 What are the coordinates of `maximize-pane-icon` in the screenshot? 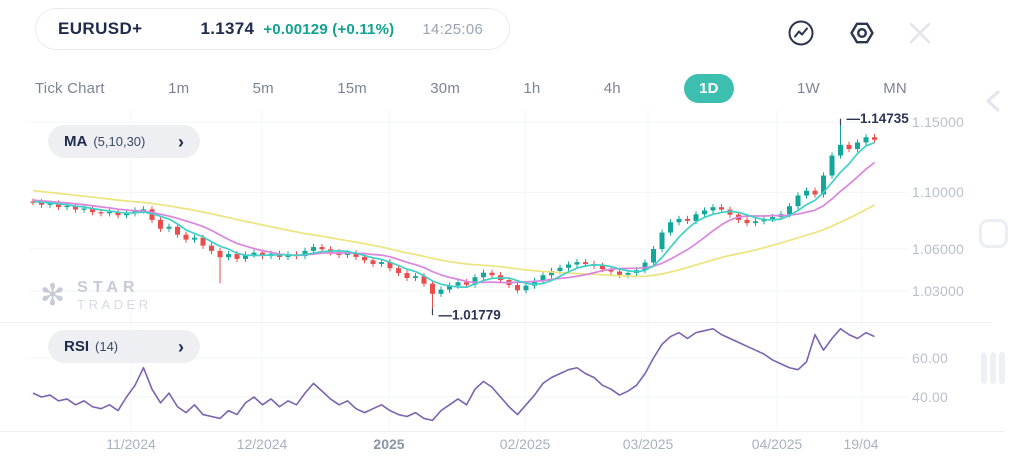 It's located at (993, 233).